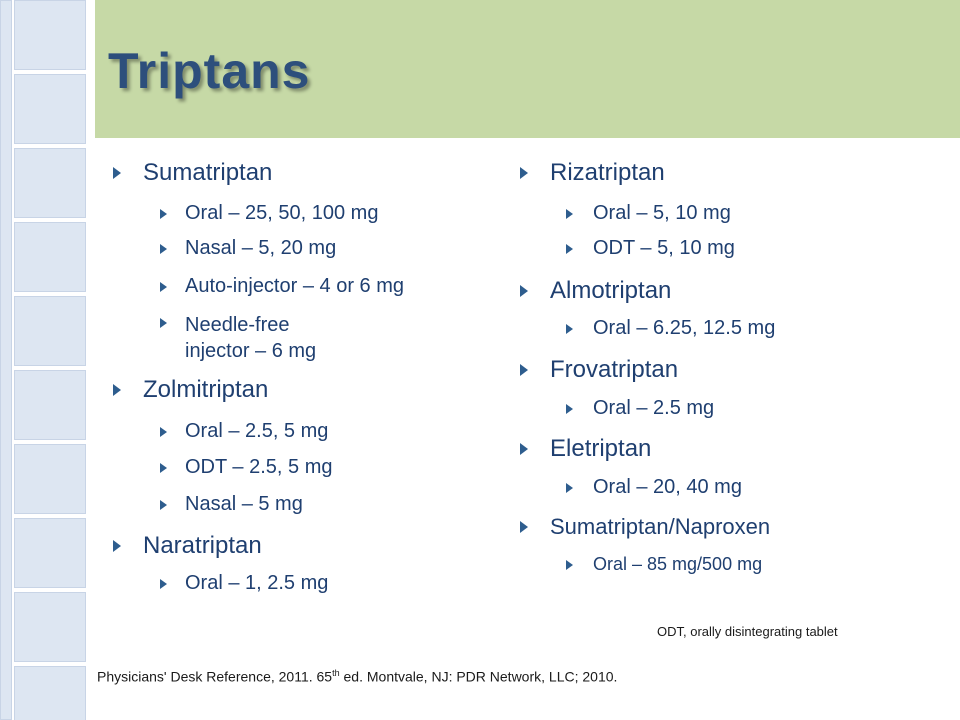 The width and height of the screenshot is (960, 720). Describe the element at coordinates (660, 526) in the screenshot. I see `item-label: Sumatriptan/Naproxen` at that location.